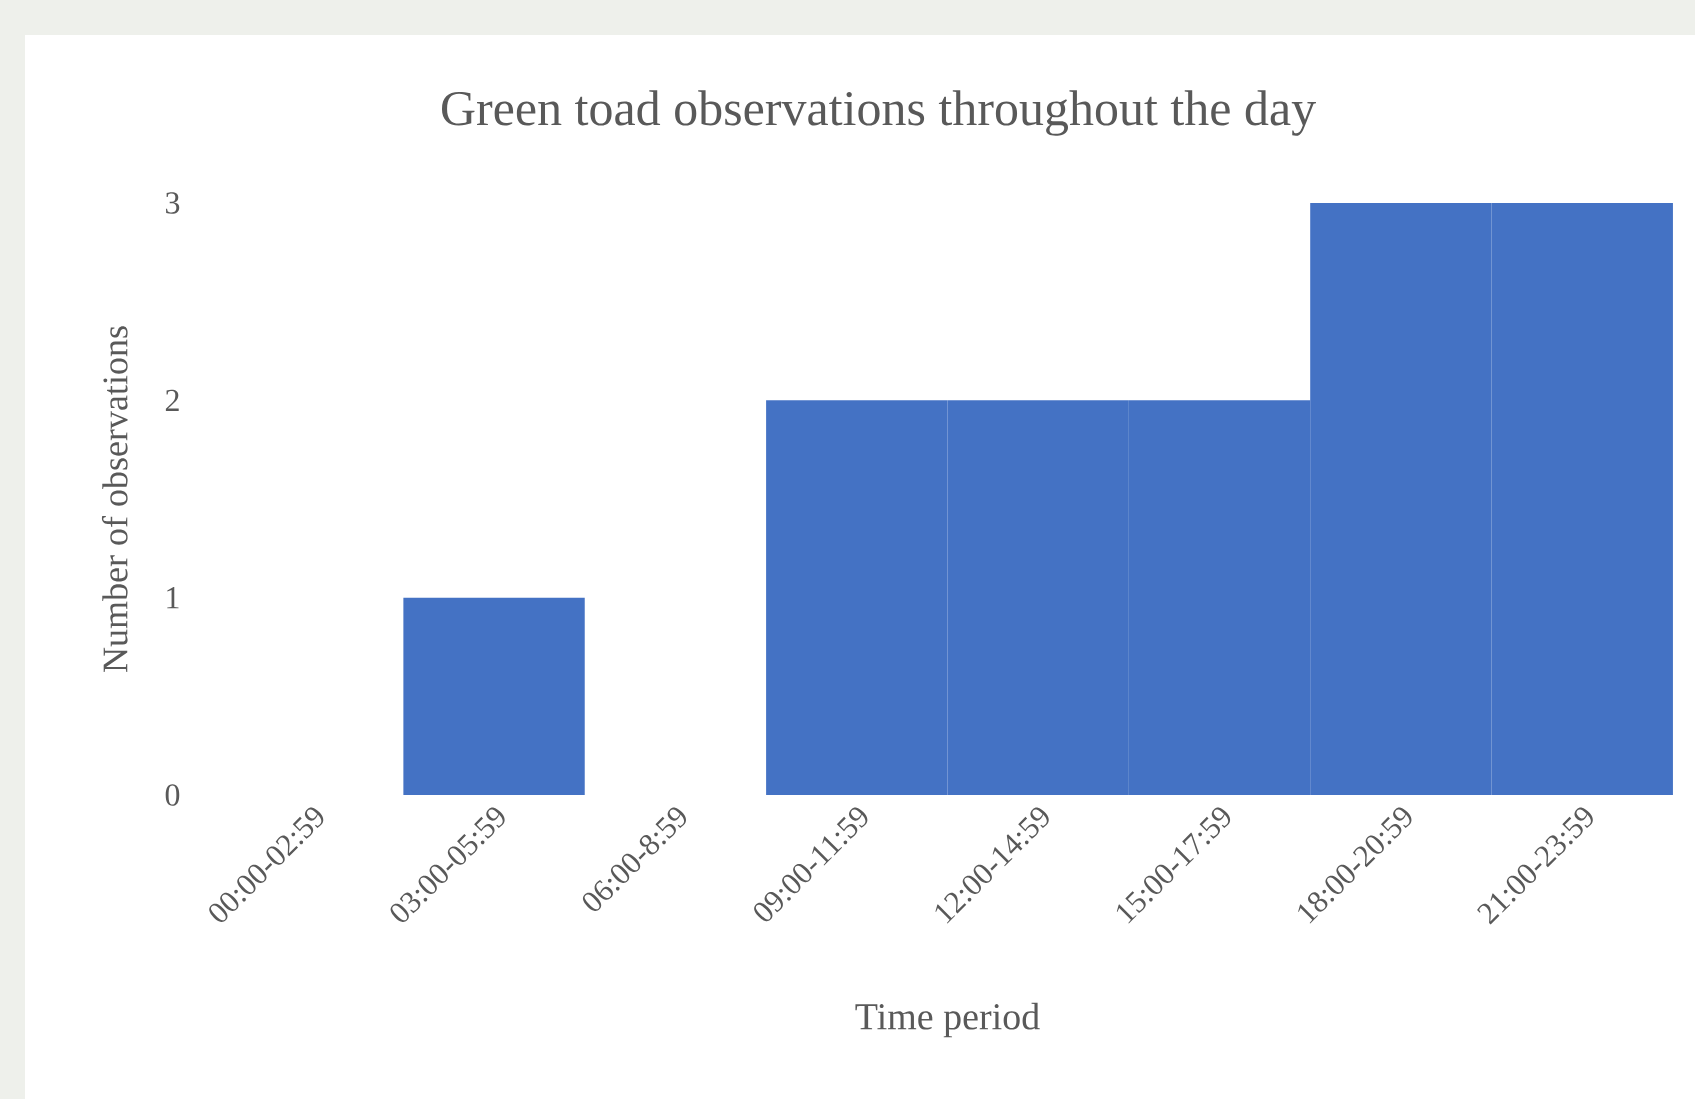 The width and height of the screenshot is (1695, 1099). What do you see at coordinates (172, 795) in the screenshot?
I see `y-tick-label: 0` at bounding box center [172, 795].